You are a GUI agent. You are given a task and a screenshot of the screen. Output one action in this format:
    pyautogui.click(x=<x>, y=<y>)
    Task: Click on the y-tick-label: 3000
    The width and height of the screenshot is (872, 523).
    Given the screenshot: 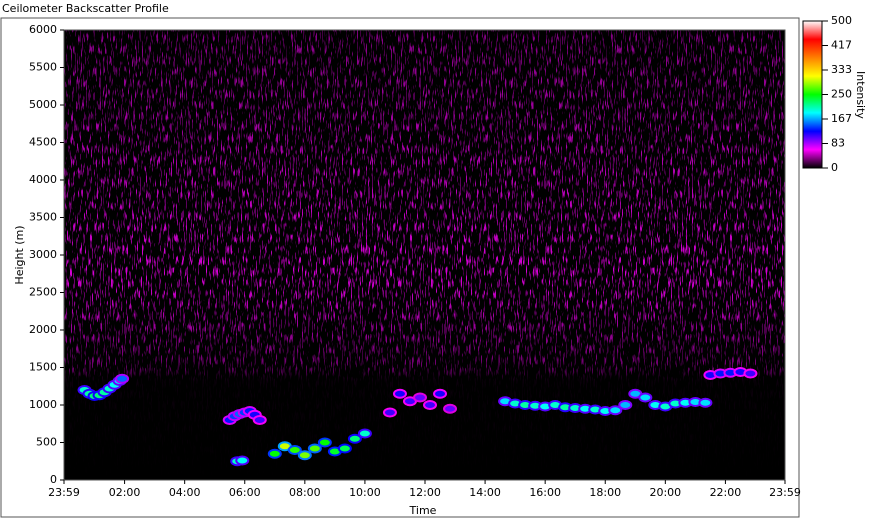 What is the action you would take?
    pyautogui.click(x=43, y=254)
    